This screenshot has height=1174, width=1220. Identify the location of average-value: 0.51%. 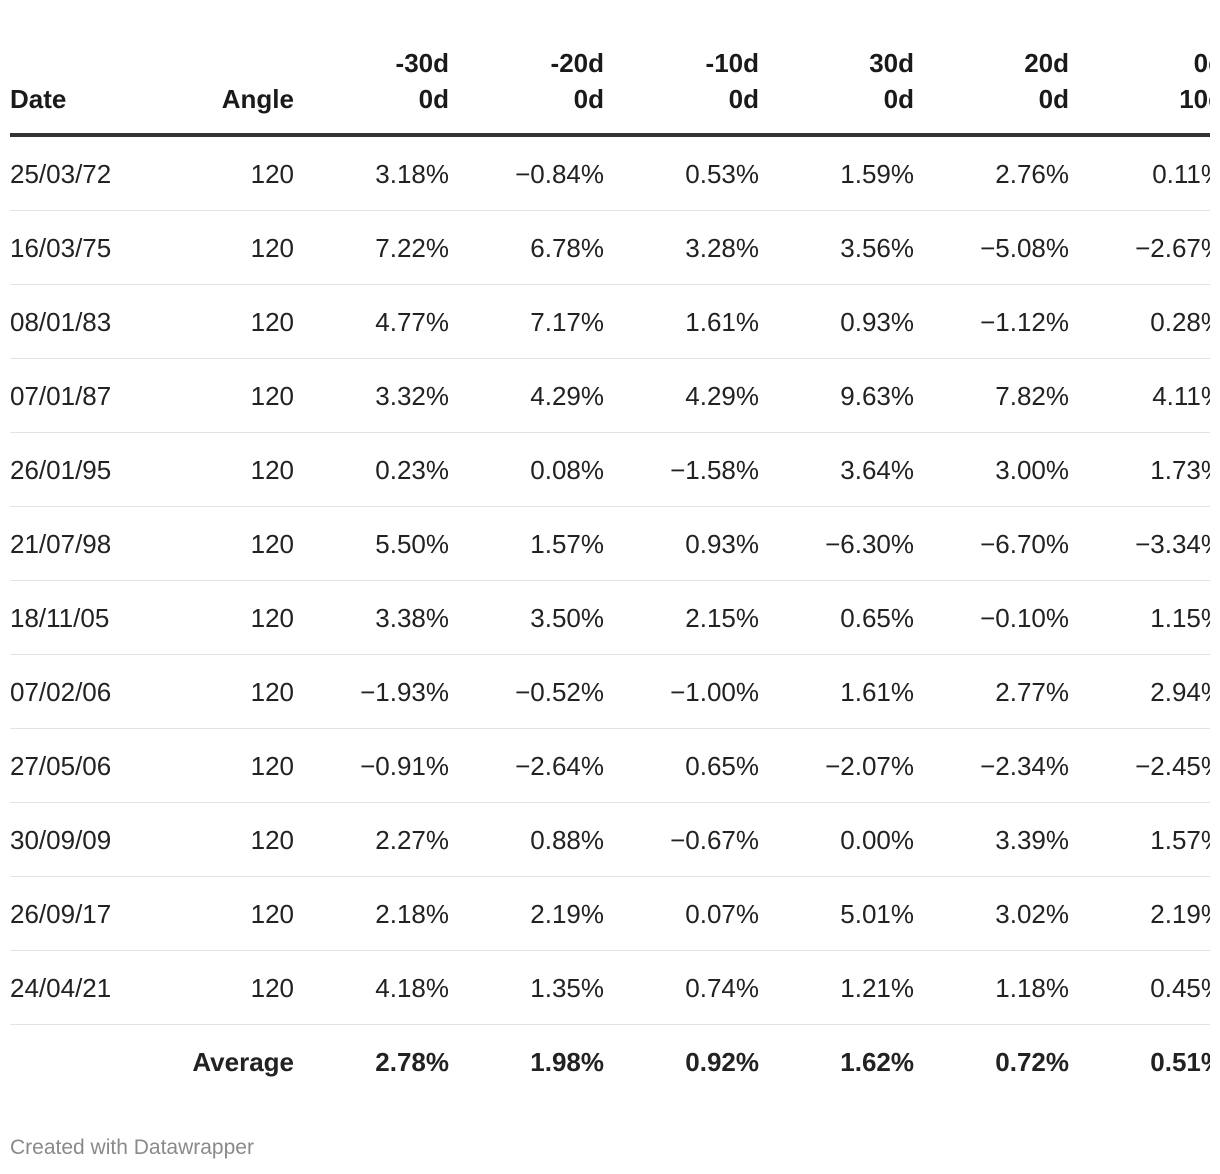
(1180, 1062).